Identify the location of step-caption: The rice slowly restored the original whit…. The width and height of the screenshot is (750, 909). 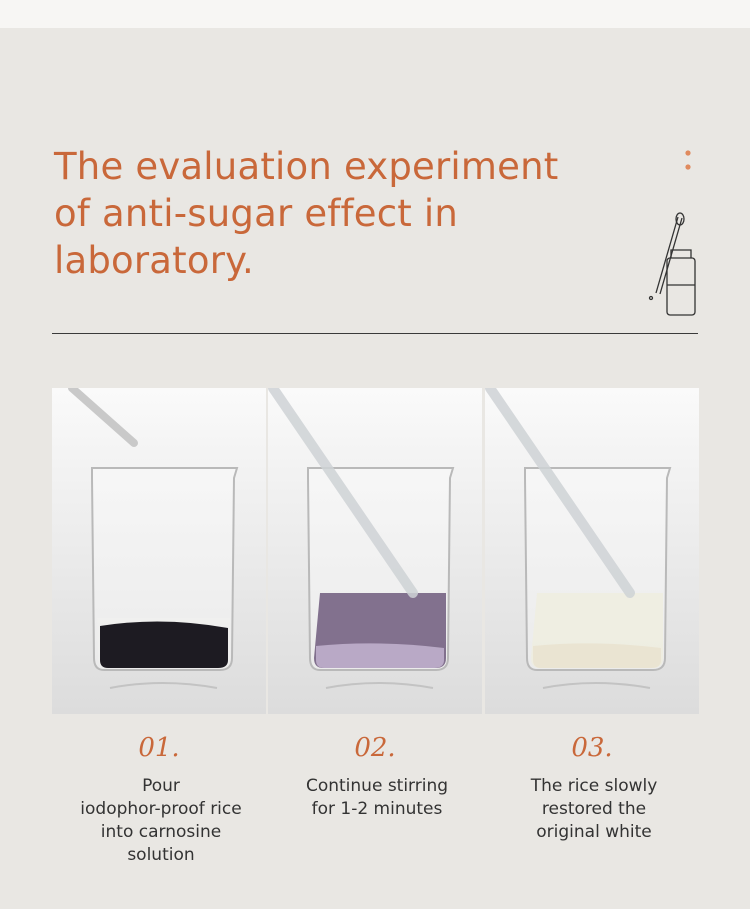
(594, 809).